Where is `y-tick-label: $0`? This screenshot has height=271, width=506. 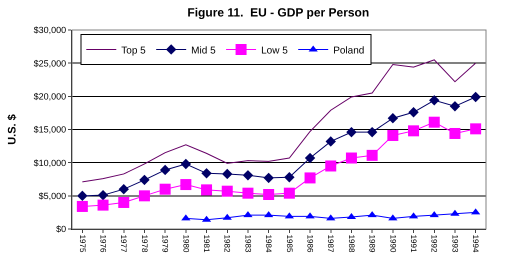 y-tick-label: $0 is located at coordinates (61, 229).